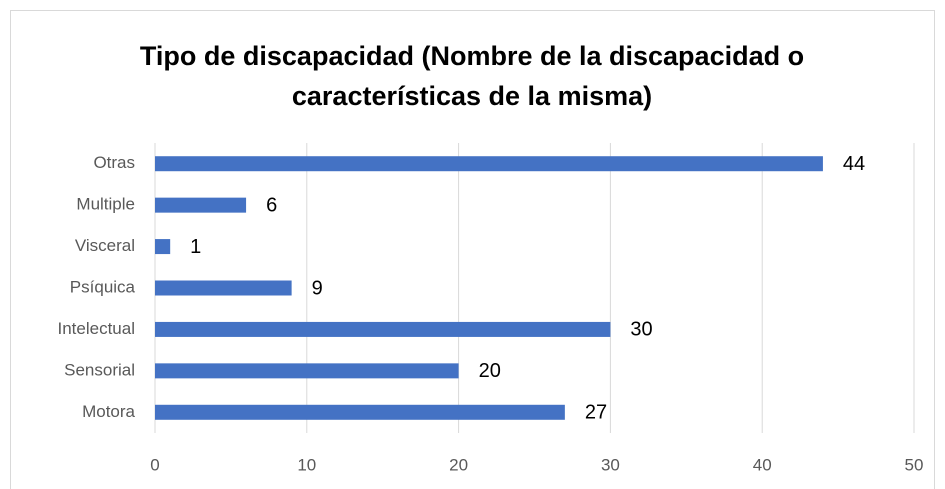  I want to click on y-tick-label: Psíquica, so click(103, 286).